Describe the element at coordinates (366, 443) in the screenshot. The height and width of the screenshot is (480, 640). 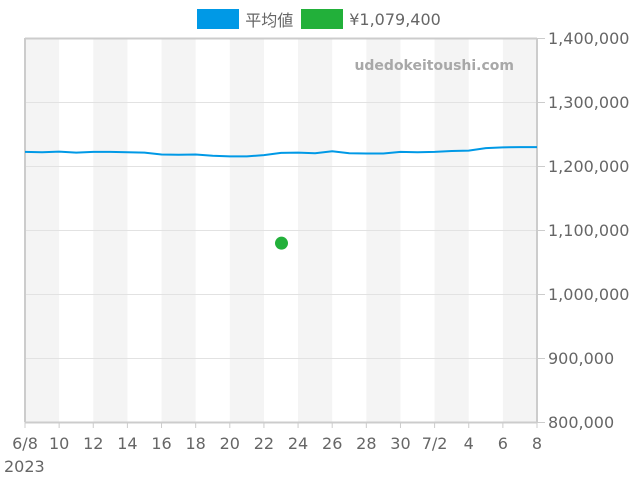
I see `x-tick-label: 28` at that location.